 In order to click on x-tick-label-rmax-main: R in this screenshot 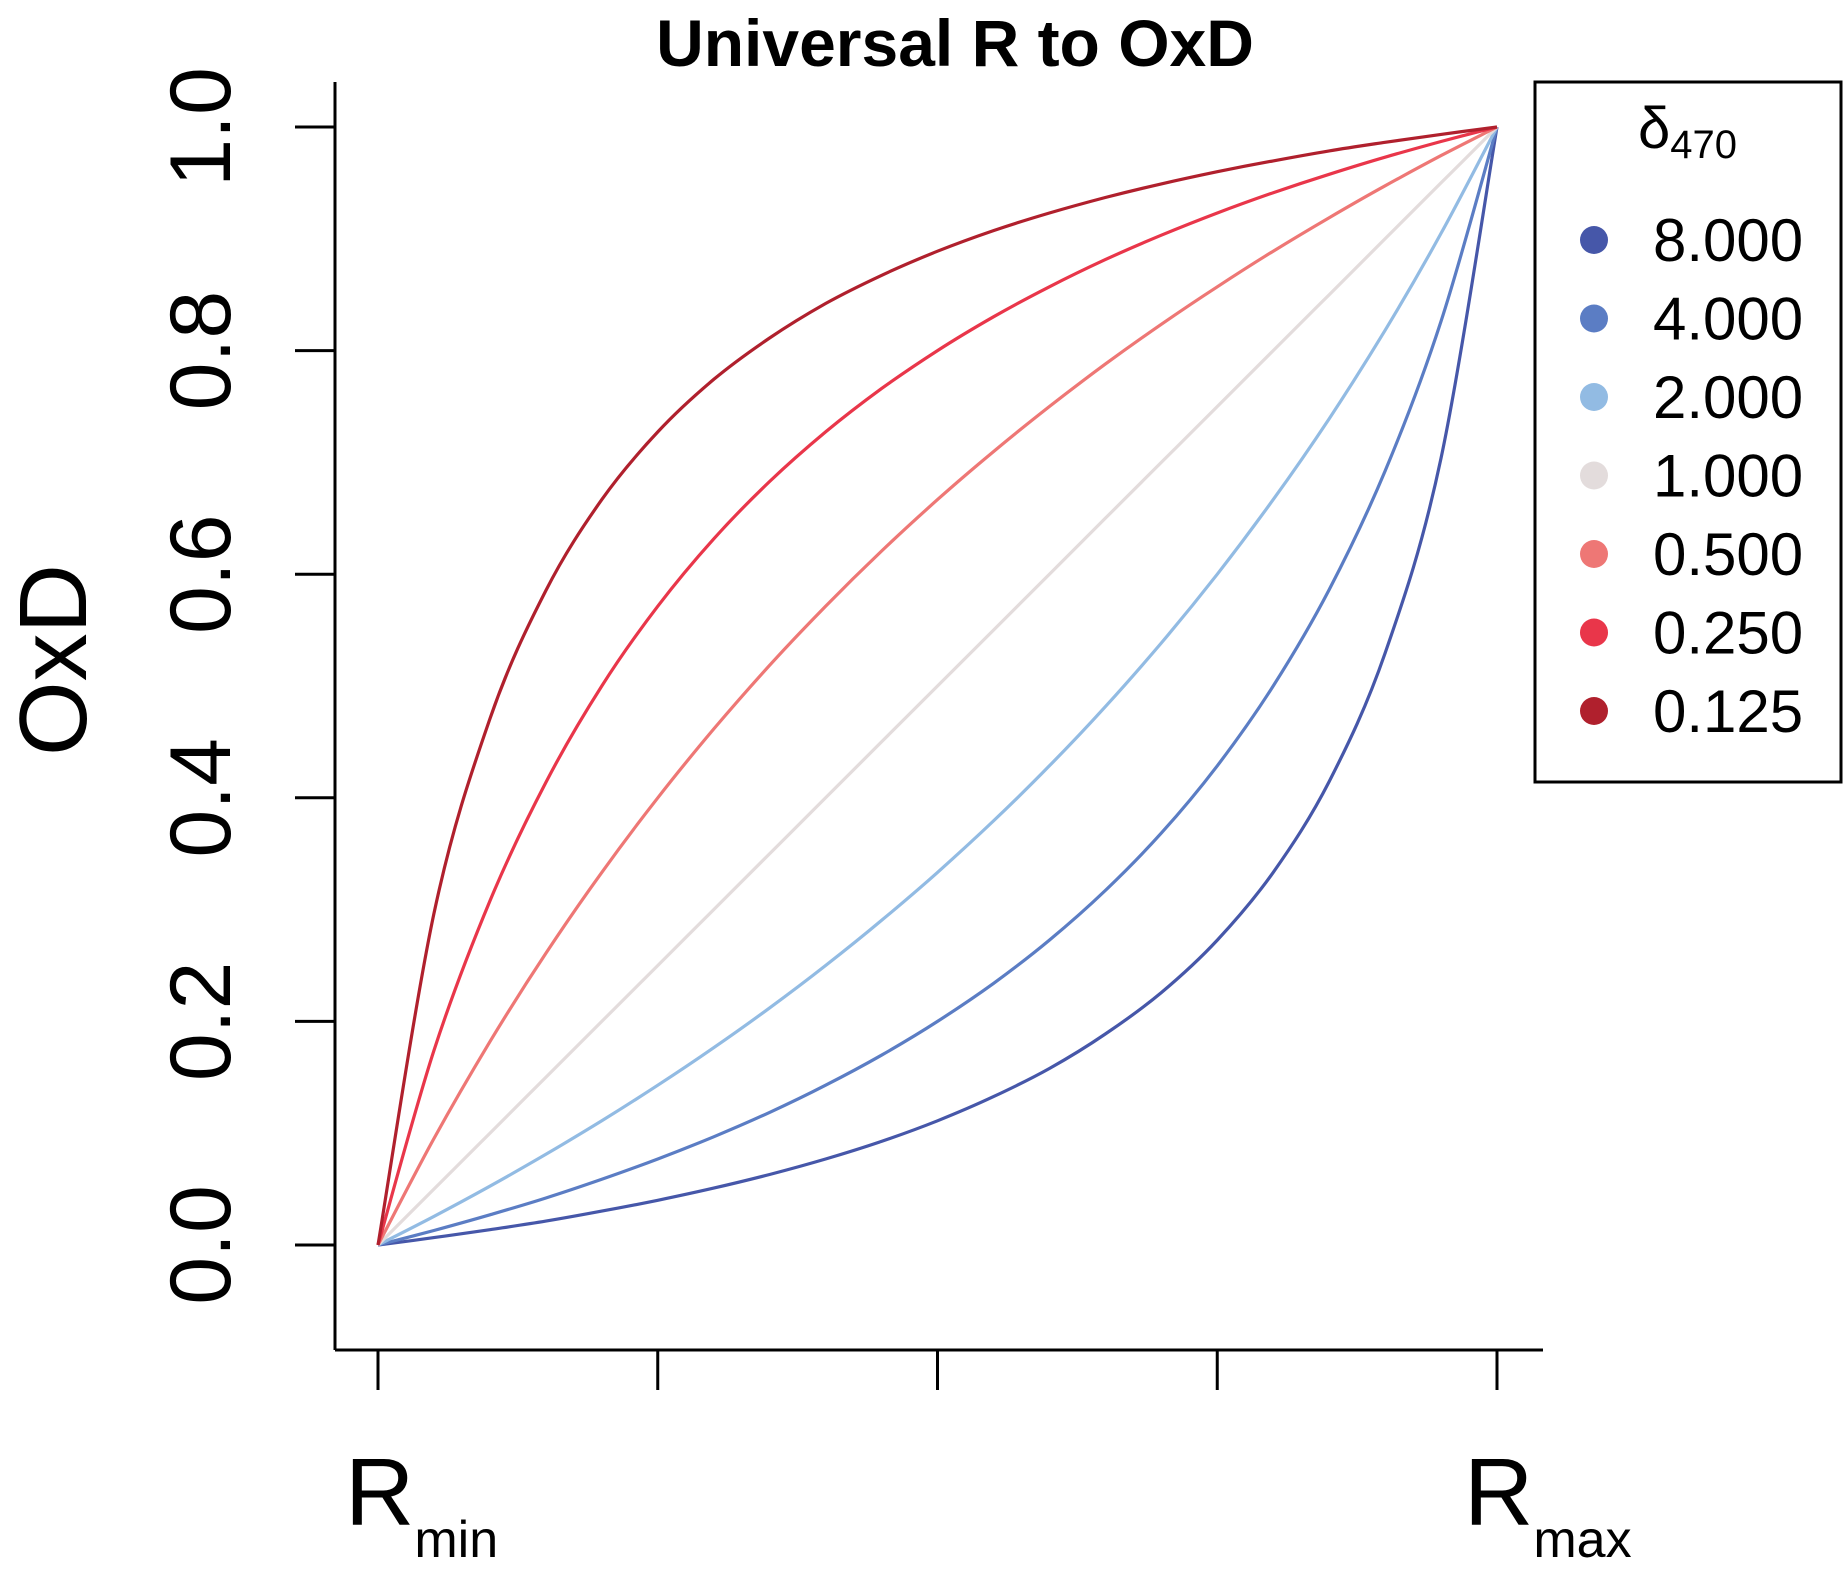, I will do `click(1498, 1492)`.